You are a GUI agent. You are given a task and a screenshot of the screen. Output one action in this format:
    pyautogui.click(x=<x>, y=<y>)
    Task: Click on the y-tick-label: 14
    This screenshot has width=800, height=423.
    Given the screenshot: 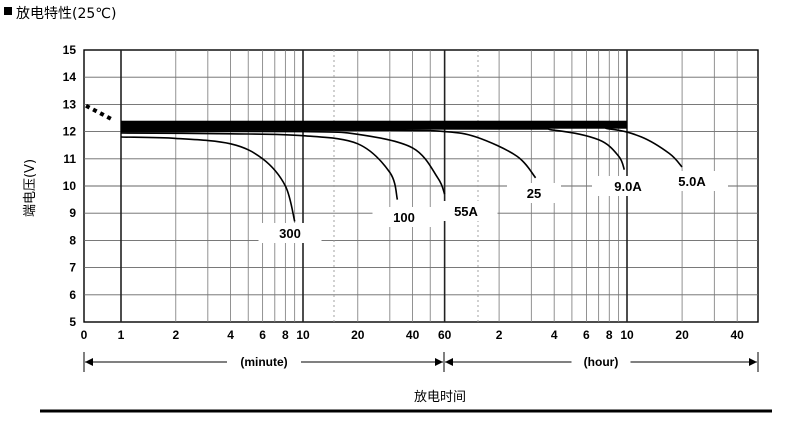 What is the action you would take?
    pyautogui.click(x=70, y=77)
    